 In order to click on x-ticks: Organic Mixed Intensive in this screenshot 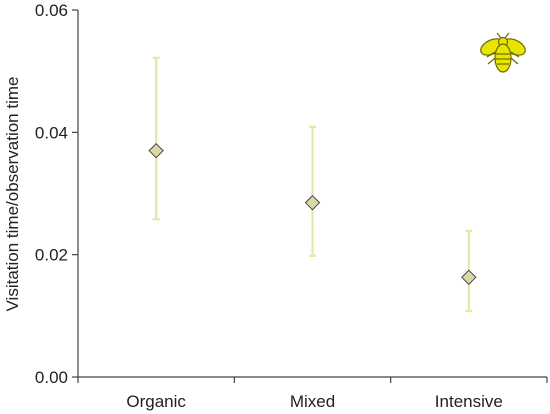, I will do `click(312, 394)`.